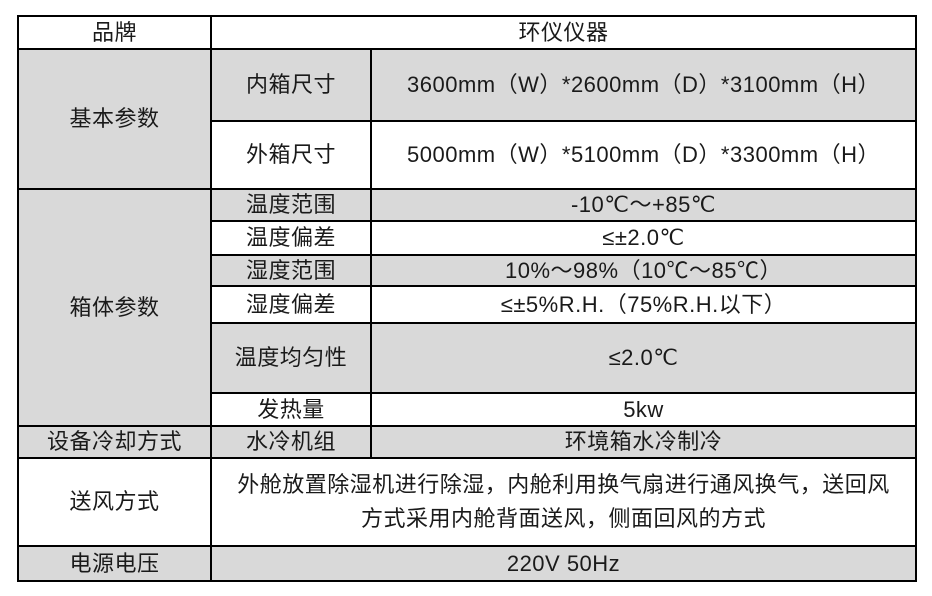 The width and height of the screenshot is (932, 596). Describe the element at coordinates (291, 238) in the screenshot. I see `temp-deviation-label-cell: 温度偏差` at that location.